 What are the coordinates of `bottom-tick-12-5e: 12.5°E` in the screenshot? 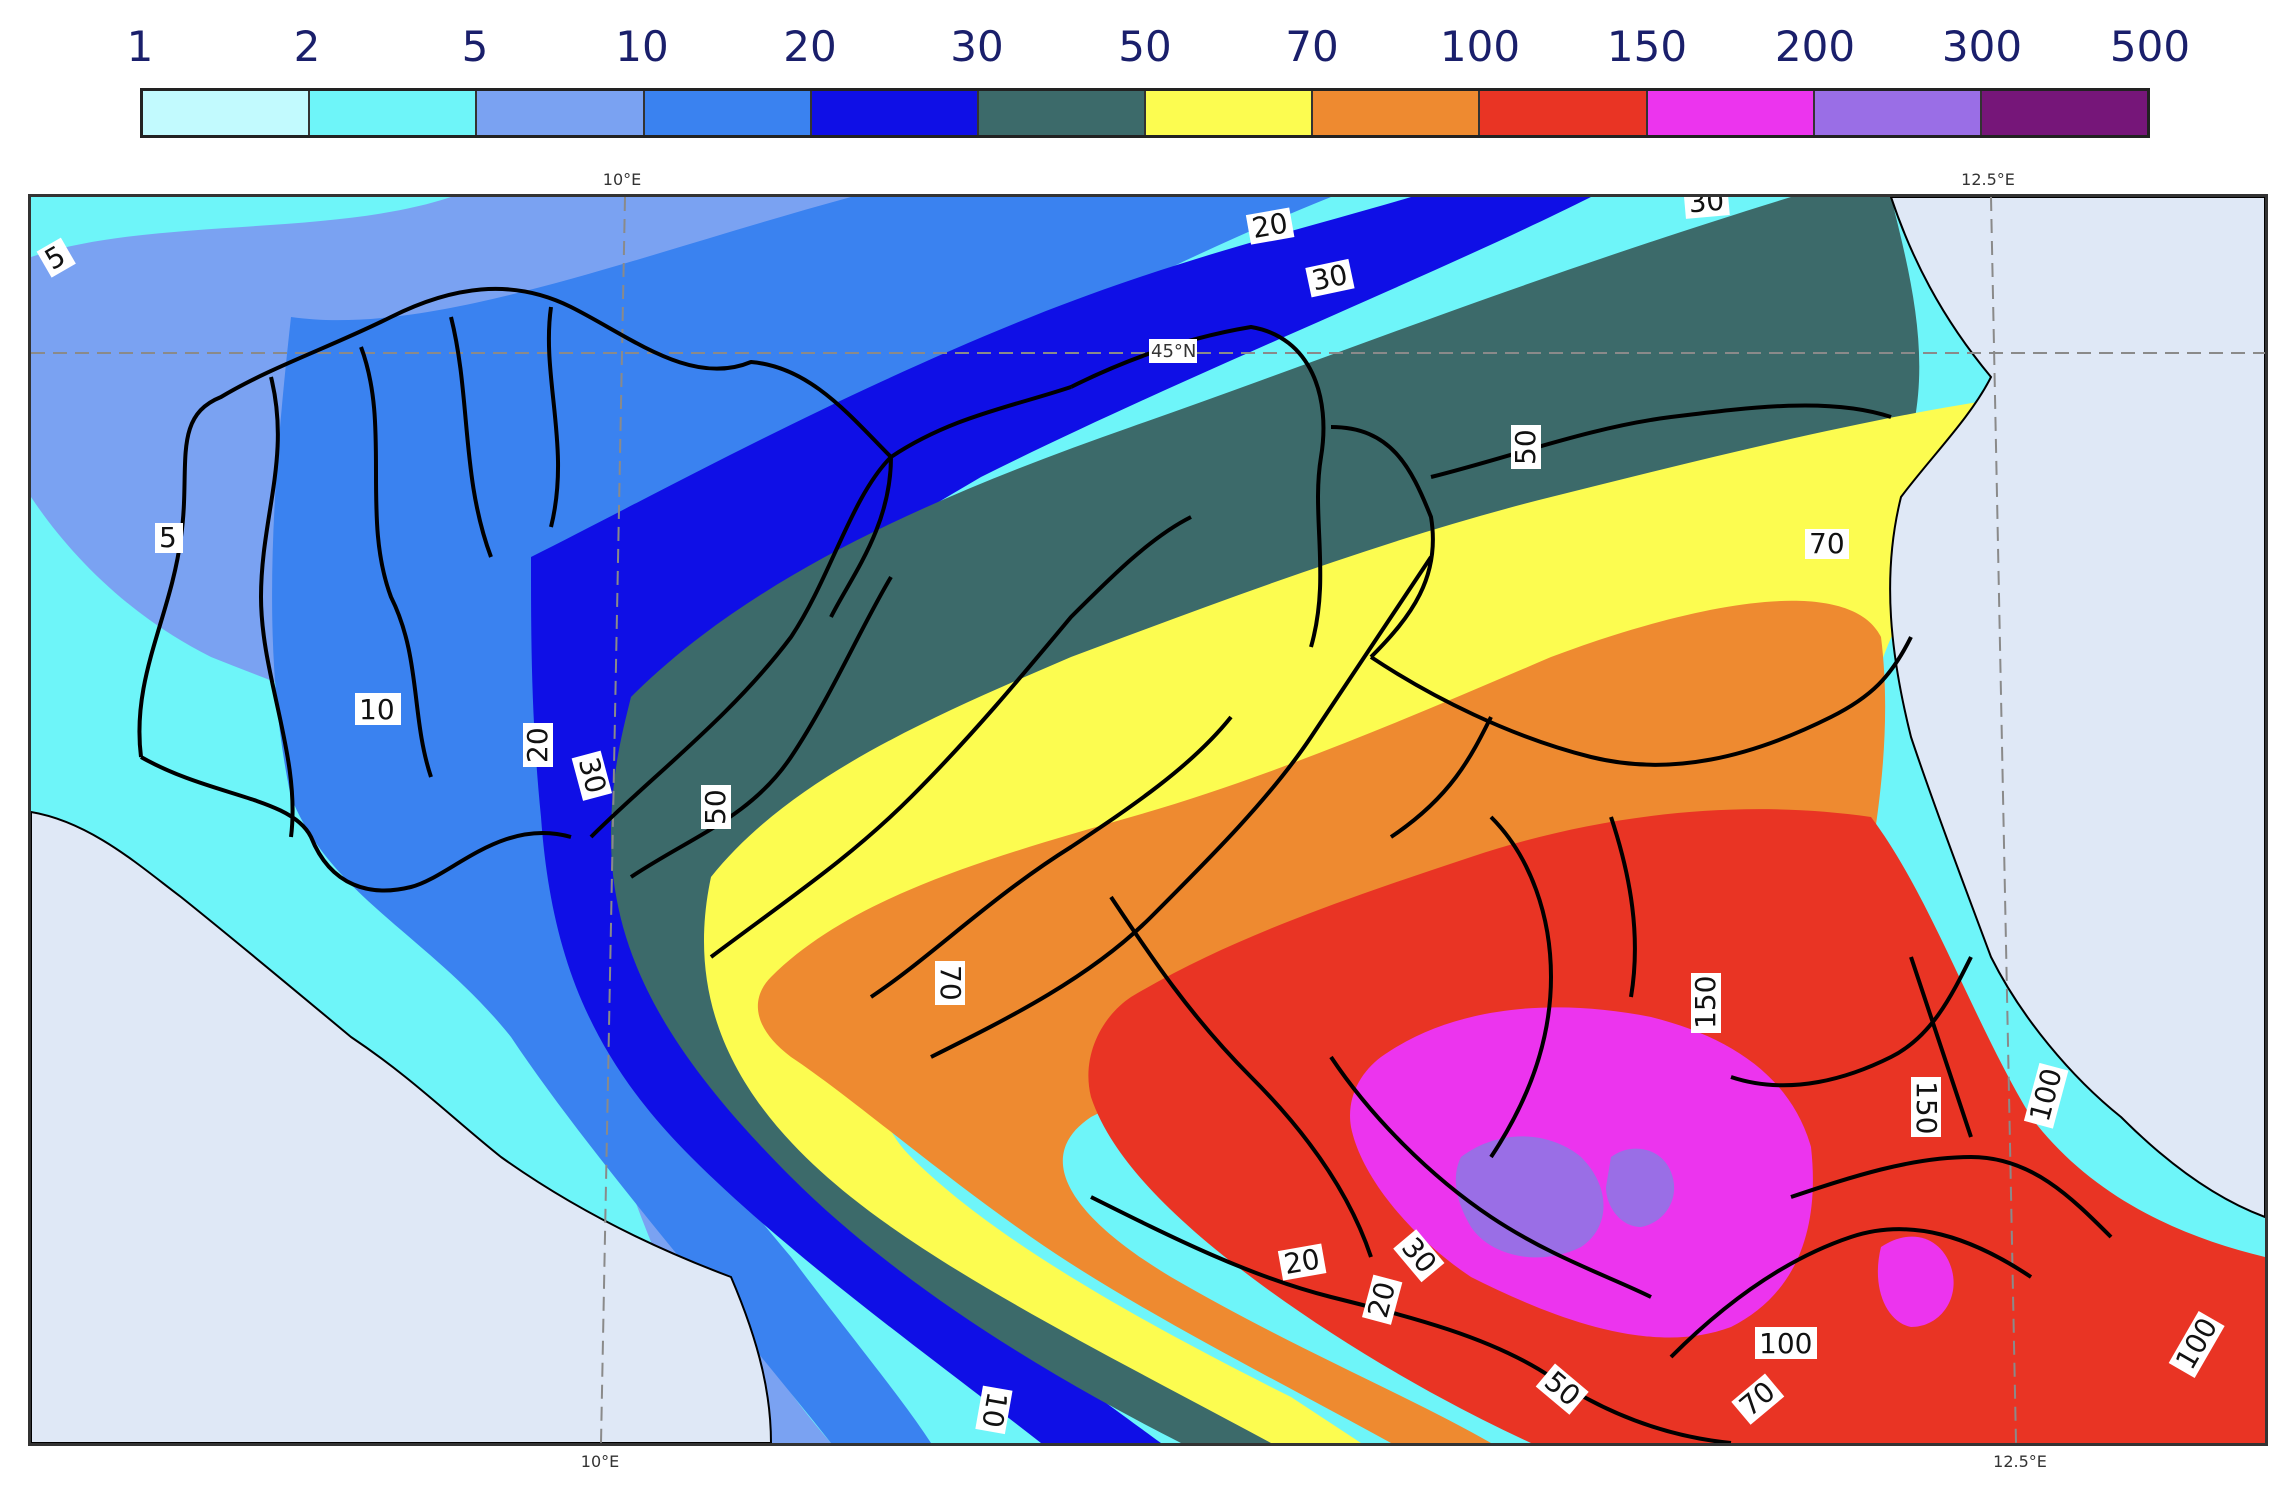 It's located at (2020, 1461).